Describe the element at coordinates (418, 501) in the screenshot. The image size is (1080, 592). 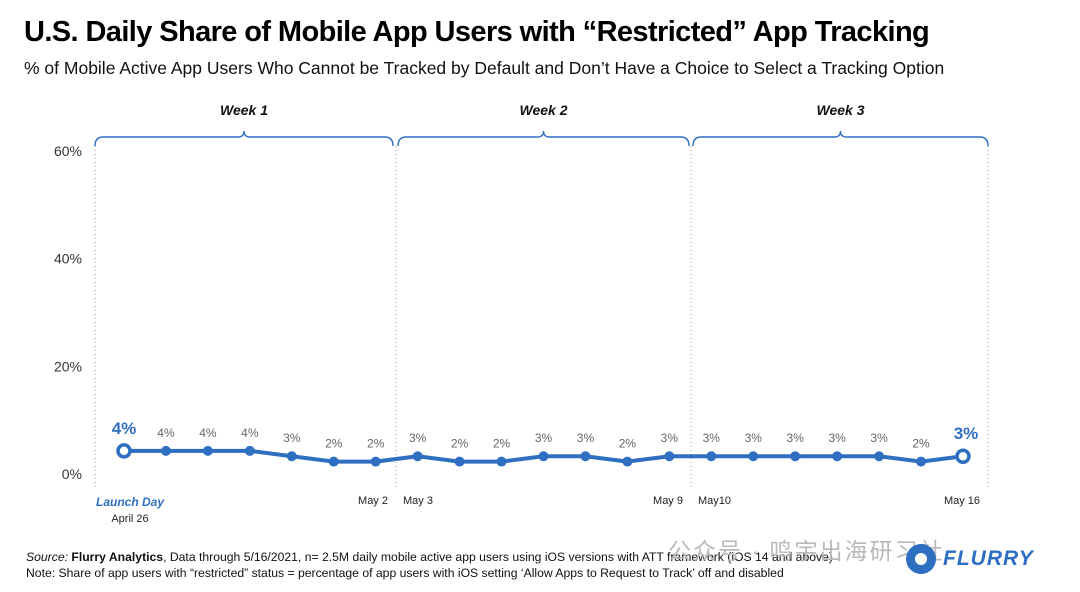
I see `x-annotation-label: May 3` at that location.